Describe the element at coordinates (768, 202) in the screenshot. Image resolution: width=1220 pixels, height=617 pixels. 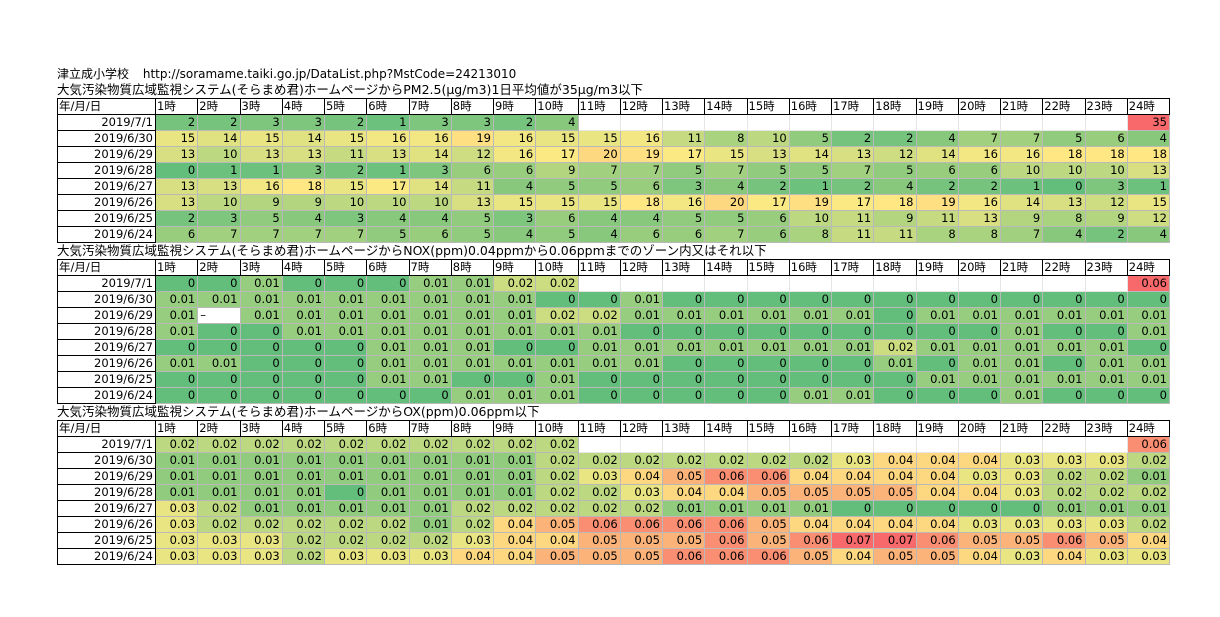
I see `value-cell: 17` at that location.